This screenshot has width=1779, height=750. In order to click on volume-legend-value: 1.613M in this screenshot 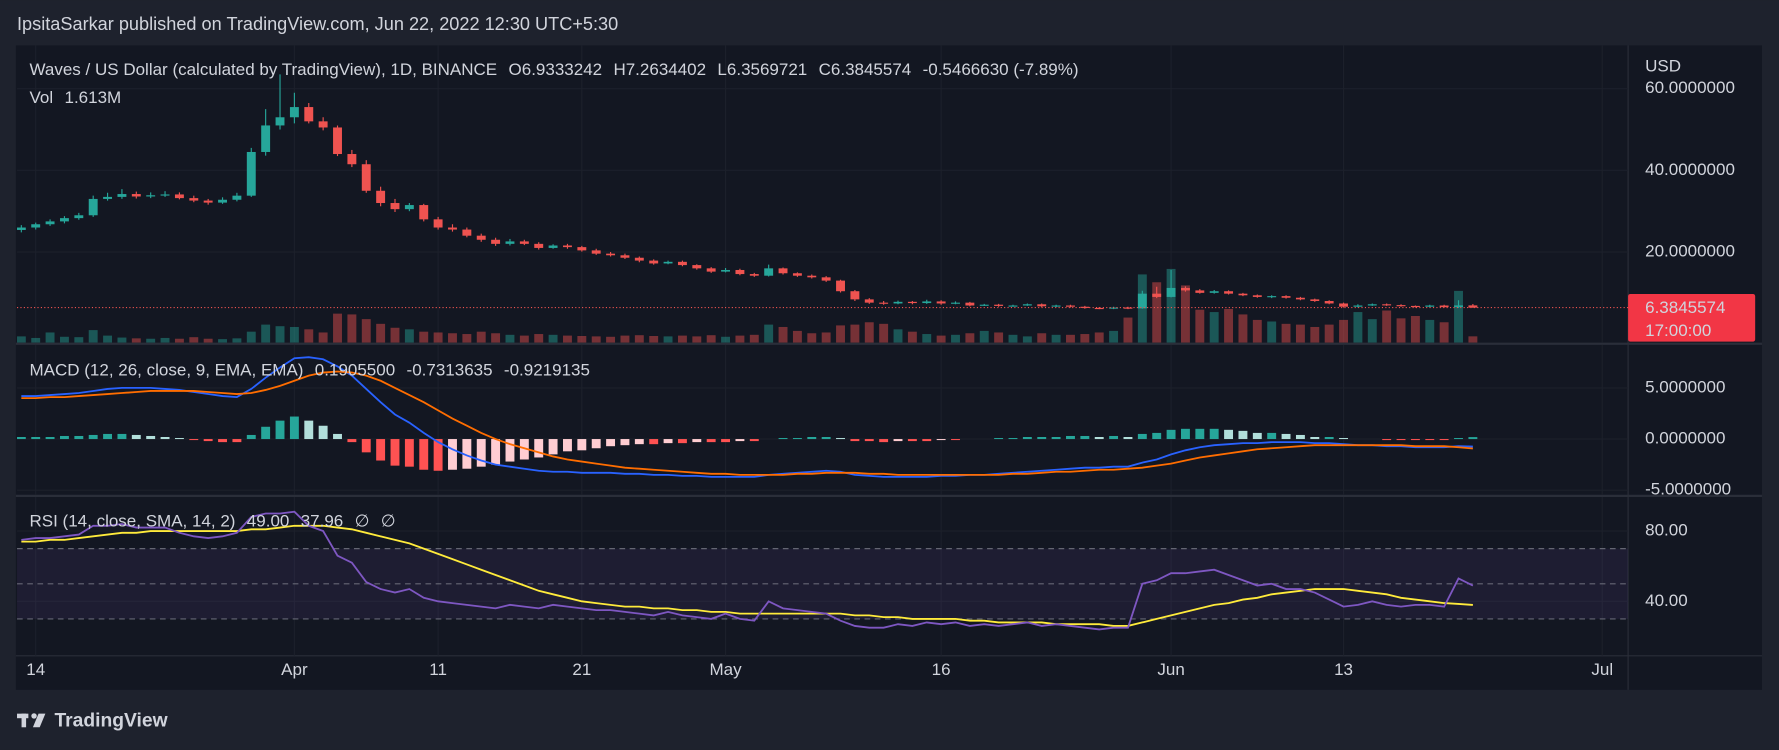, I will do `click(92, 97)`.